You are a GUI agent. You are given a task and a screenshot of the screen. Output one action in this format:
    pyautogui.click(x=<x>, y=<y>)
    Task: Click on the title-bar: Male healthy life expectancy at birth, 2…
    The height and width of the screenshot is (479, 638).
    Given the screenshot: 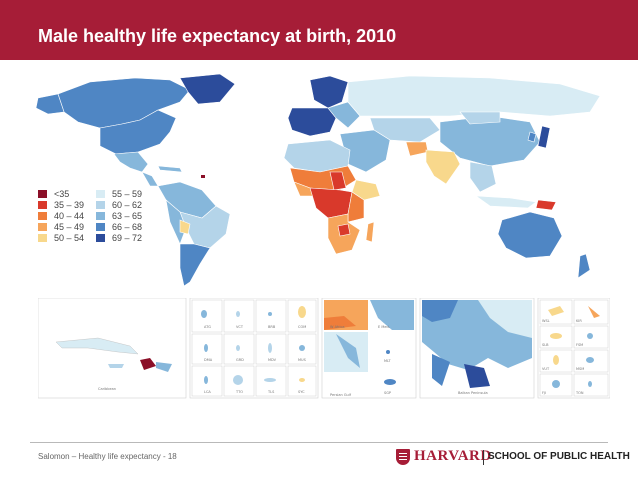 What is the action you would take?
    pyautogui.click(x=319, y=30)
    